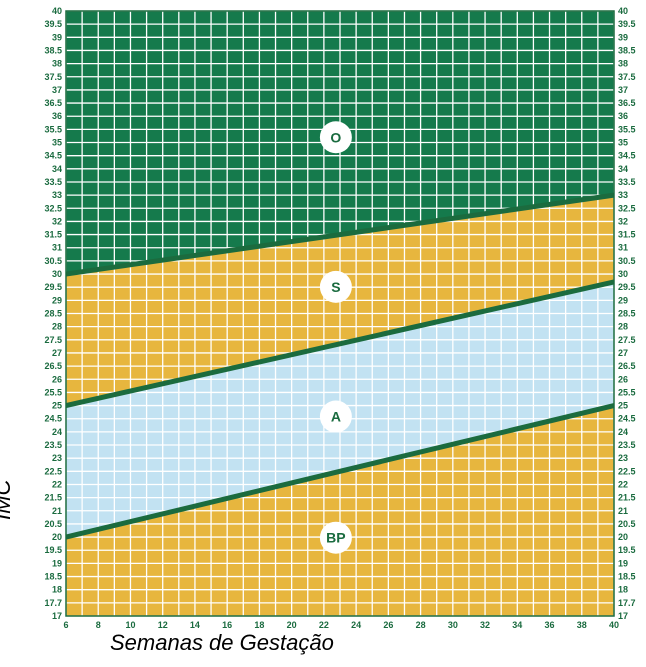 This screenshot has width=646, height=667. Describe the element at coordinates (53, 50) in the screenshot. I see `y-tick-label-left: 38.5` at that location.